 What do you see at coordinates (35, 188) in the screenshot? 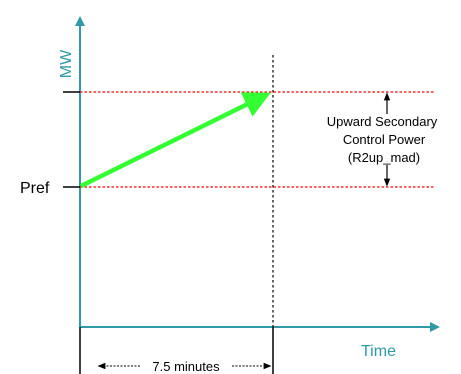
I see `pref-label: Pref` at bounding box center [35, 188].